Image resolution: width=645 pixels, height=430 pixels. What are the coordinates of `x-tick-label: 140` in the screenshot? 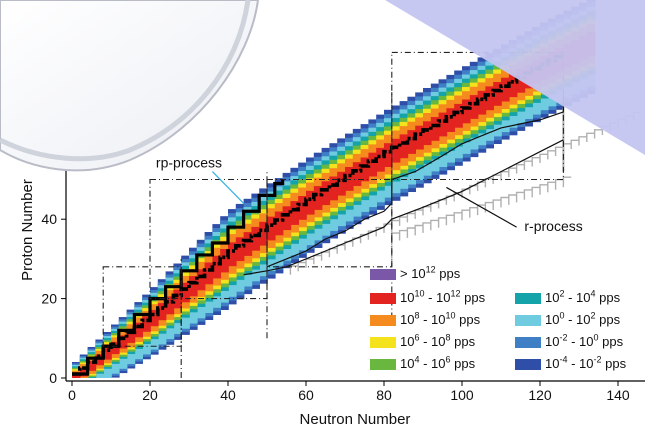 It's located at (618, 395).